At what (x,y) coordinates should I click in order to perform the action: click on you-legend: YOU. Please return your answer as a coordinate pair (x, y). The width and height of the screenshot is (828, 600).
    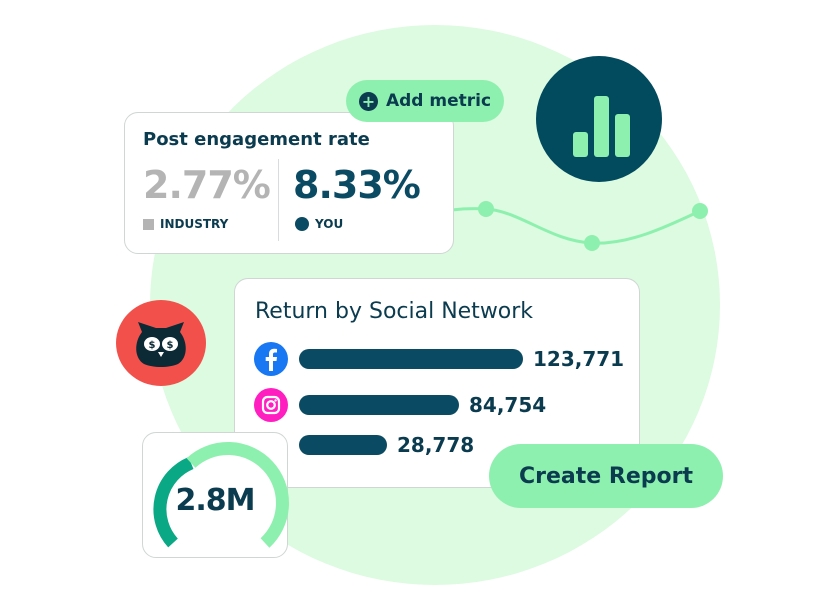
    Looking at the image, I should click on (319, 224).